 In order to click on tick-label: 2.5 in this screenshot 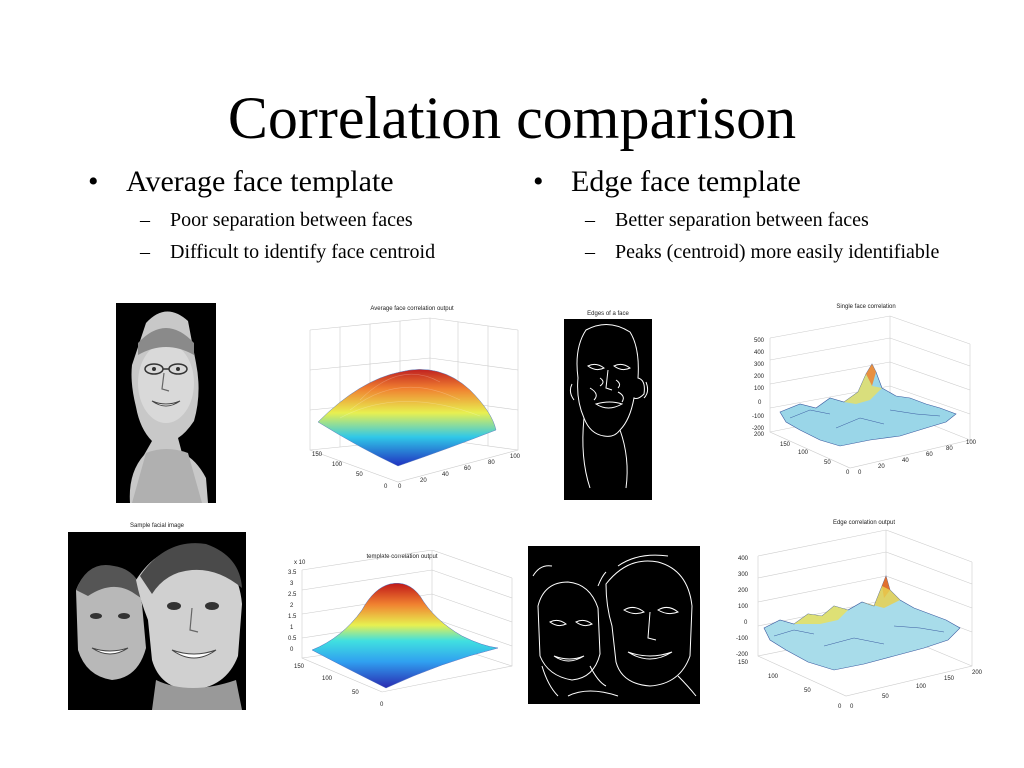, I will do `click(292, 595)`.